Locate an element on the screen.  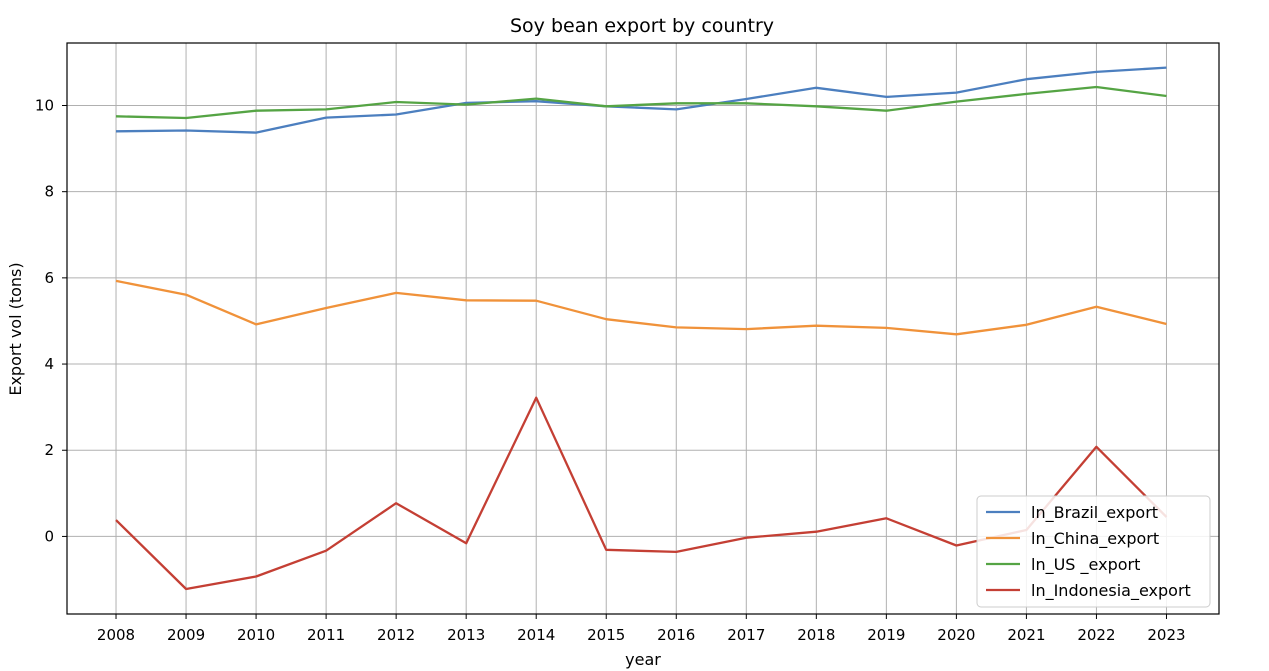
y-tick-label: 4 is located at coordinates (49, 364).